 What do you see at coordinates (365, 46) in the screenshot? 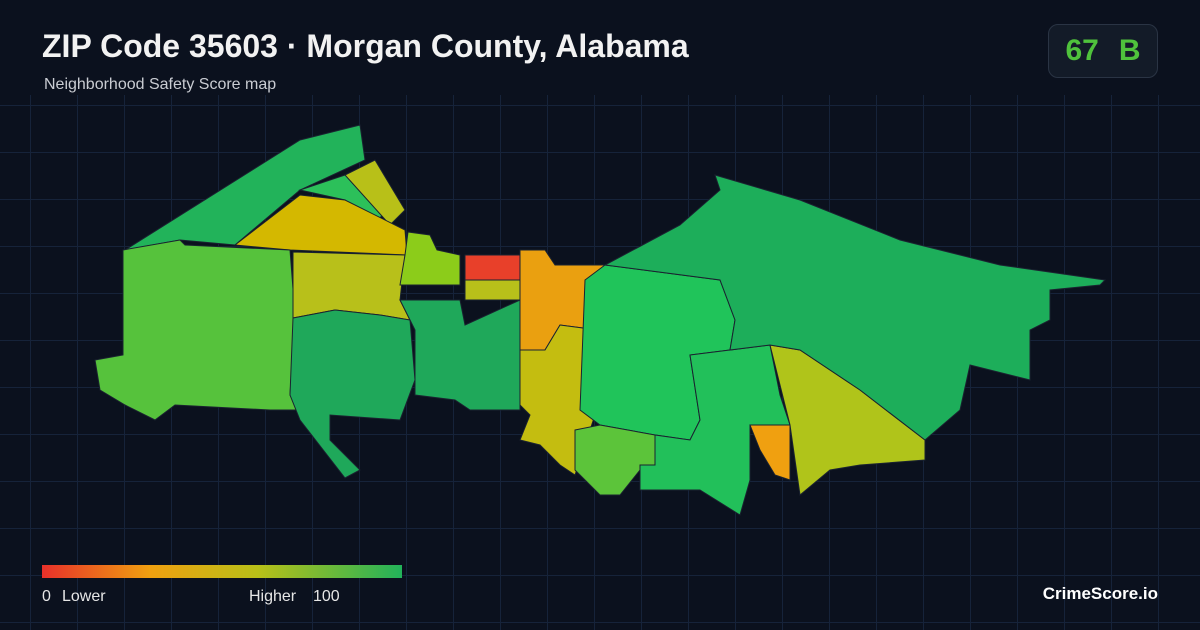
I see `title: ZIP Code 35603 · Morgan County, Alabama` at bounding box center [365, 46].